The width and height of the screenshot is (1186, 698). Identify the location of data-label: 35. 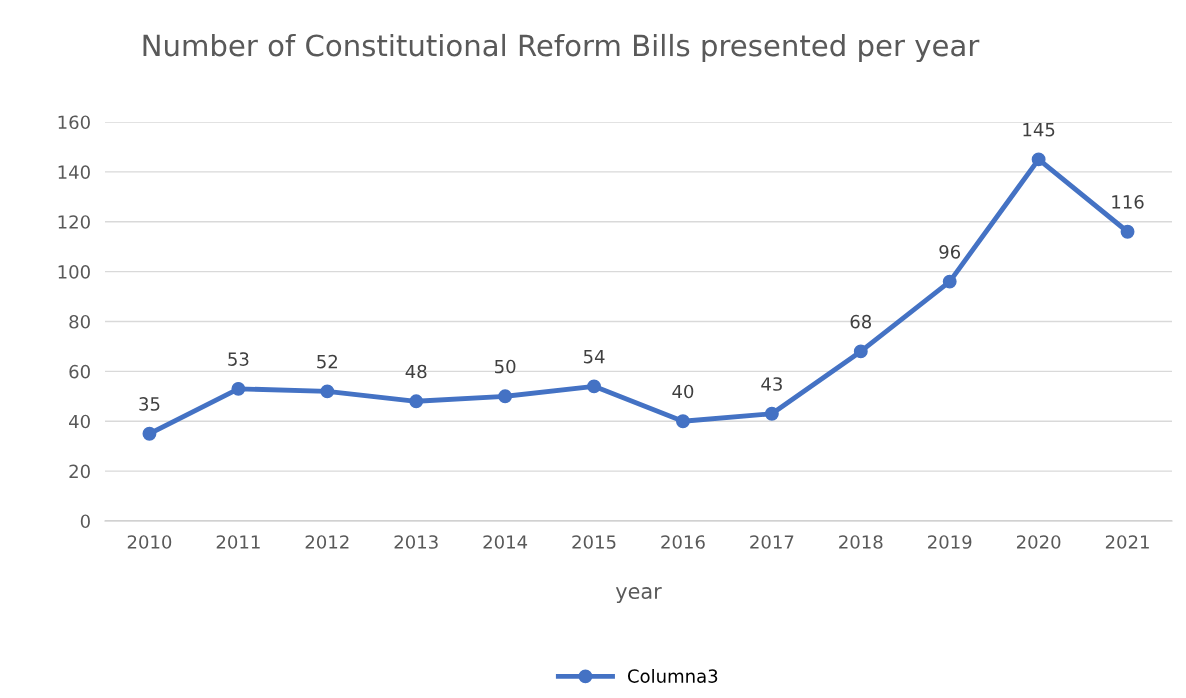
(149, 404).